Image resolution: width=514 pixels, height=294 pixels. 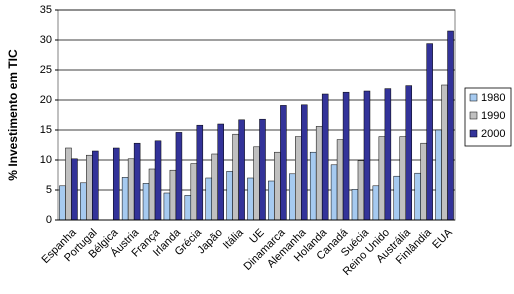 I want to click on y-tick-label: 0, so click(x=49, y=220).